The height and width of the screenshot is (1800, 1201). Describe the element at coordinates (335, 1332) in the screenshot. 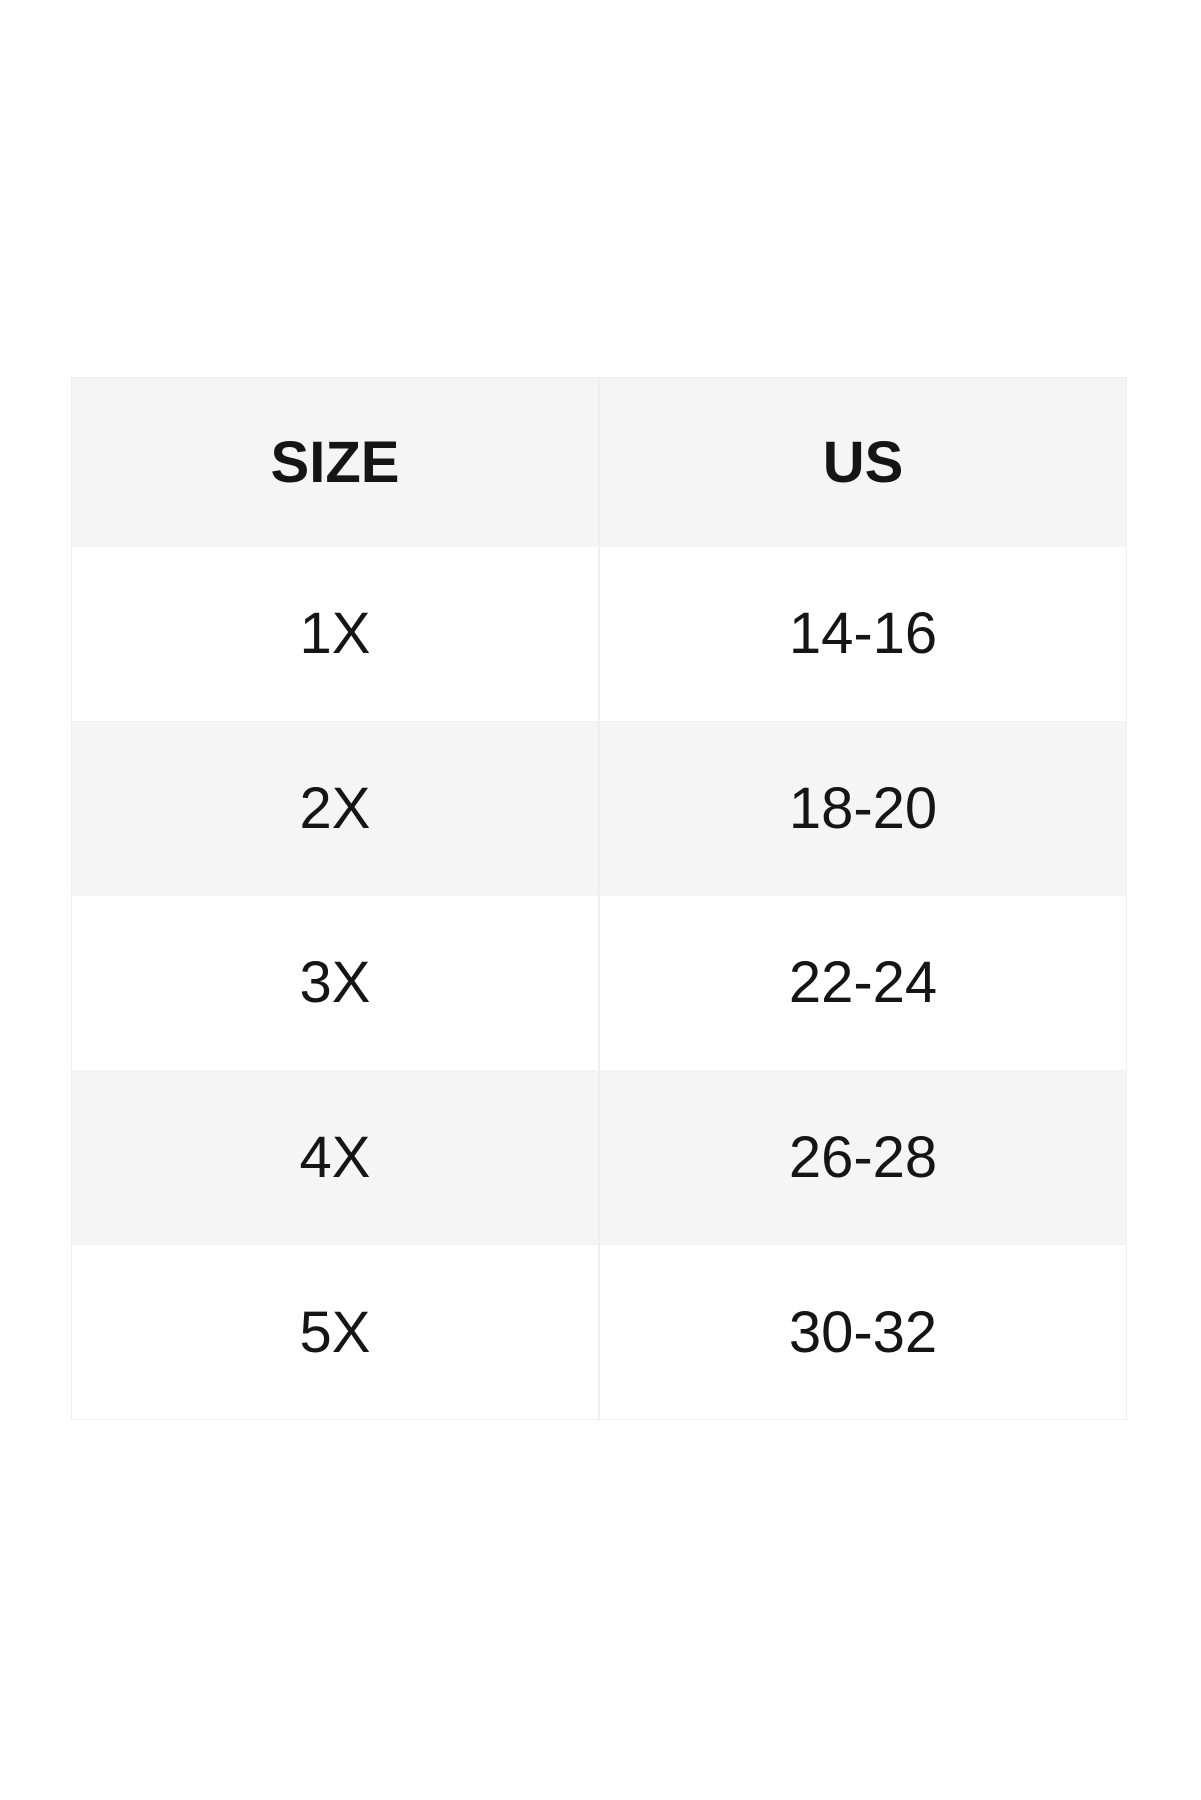

I see `size-cell: 5X` at that location.